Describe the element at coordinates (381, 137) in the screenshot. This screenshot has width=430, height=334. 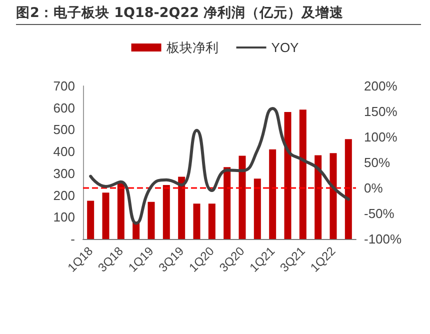
I see `y2-tick-label: 100%` at that location.